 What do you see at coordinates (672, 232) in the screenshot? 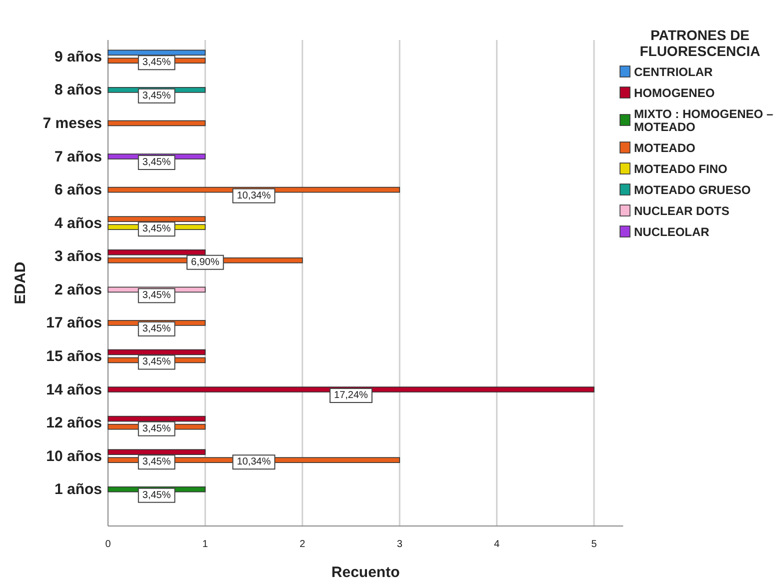
I see `legend-label: NUCLEOLAR` at bounding box center [672, 232].